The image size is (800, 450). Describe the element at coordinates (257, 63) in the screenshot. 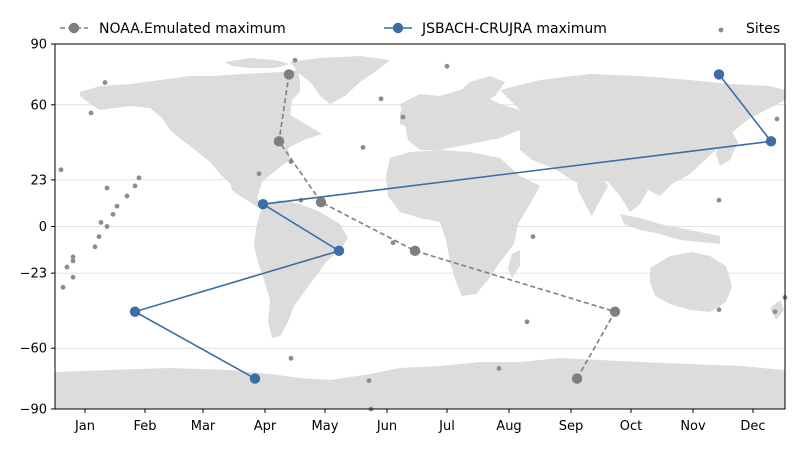

I see `land-arctic-islands` at that location.